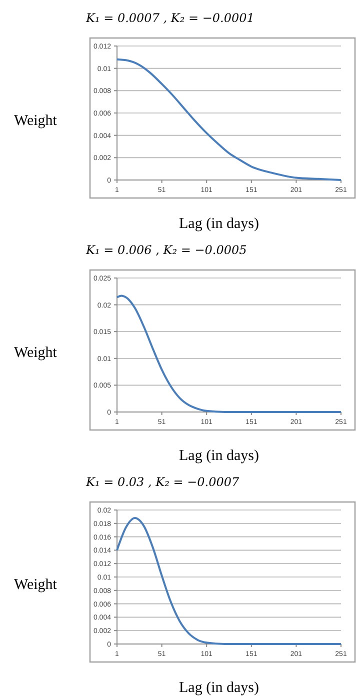 The image size is (359, 698). Describe the element at coordinates (166, 250) in the screenshot. I see `chart-title: K₁ = 0.006 , K₂ = −0.0005` at that location.